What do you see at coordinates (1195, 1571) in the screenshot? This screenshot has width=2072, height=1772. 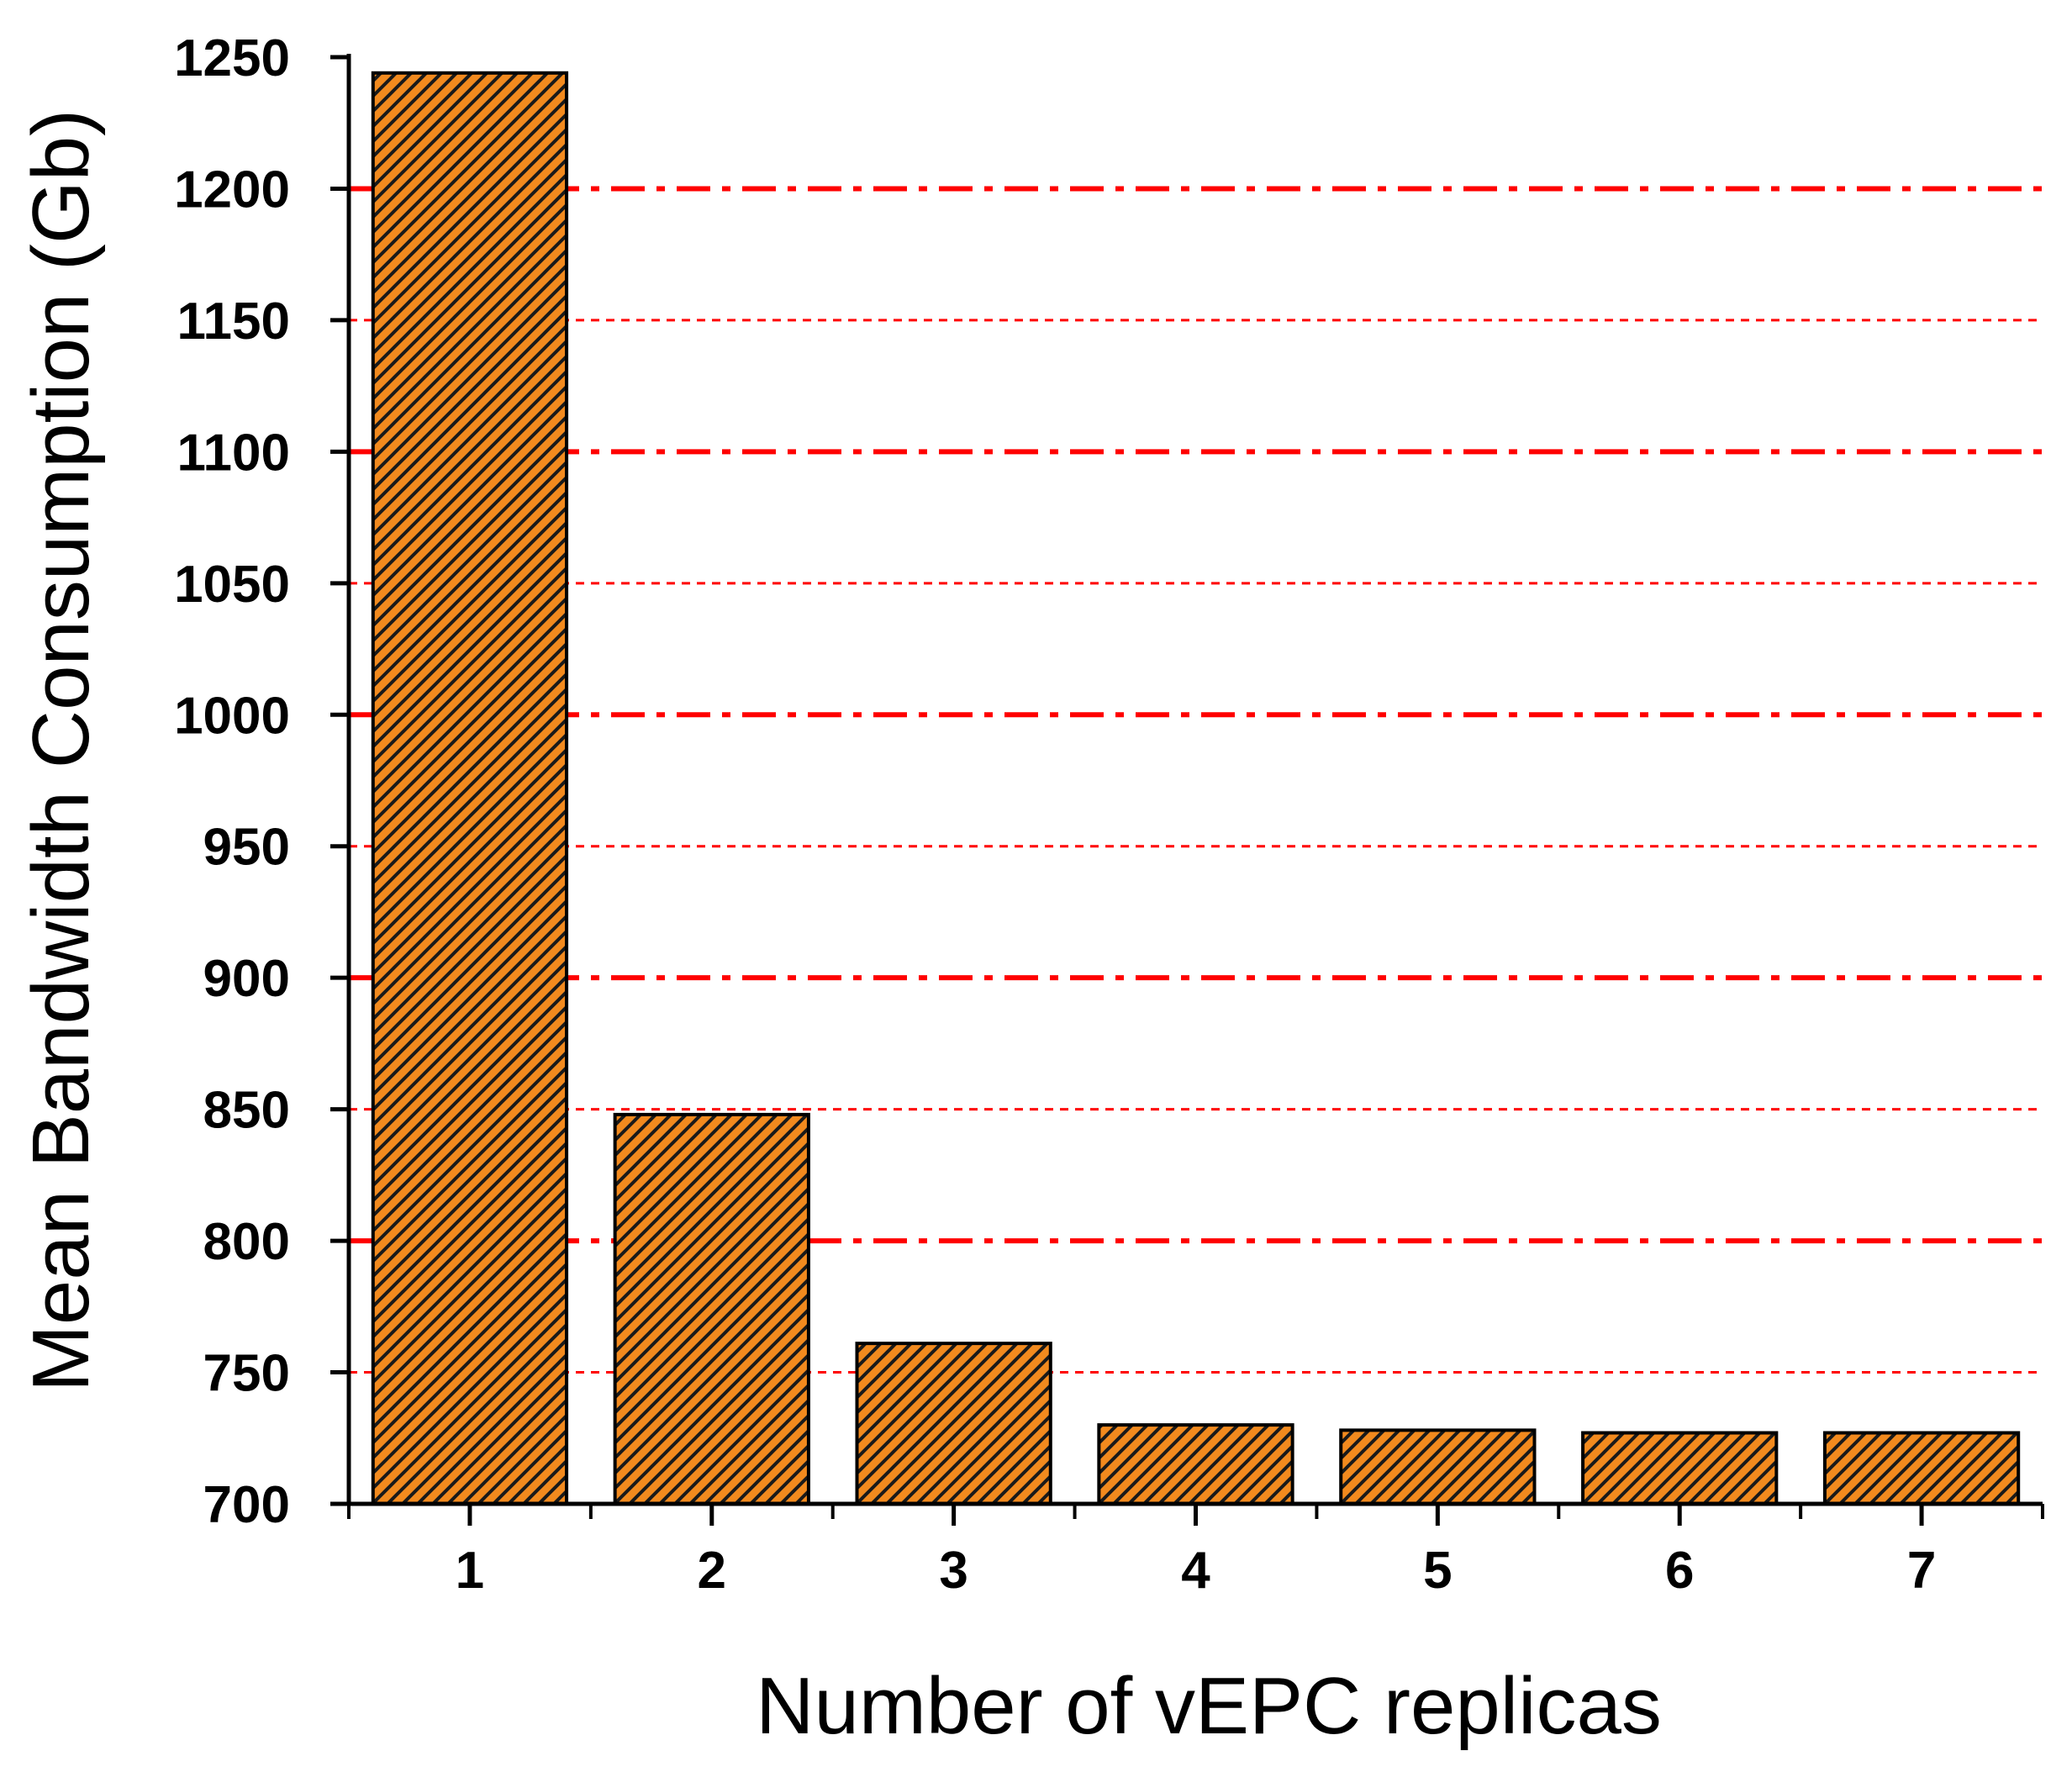 I see `x-tick-label: 4` at bounding box center [1195, 1571].